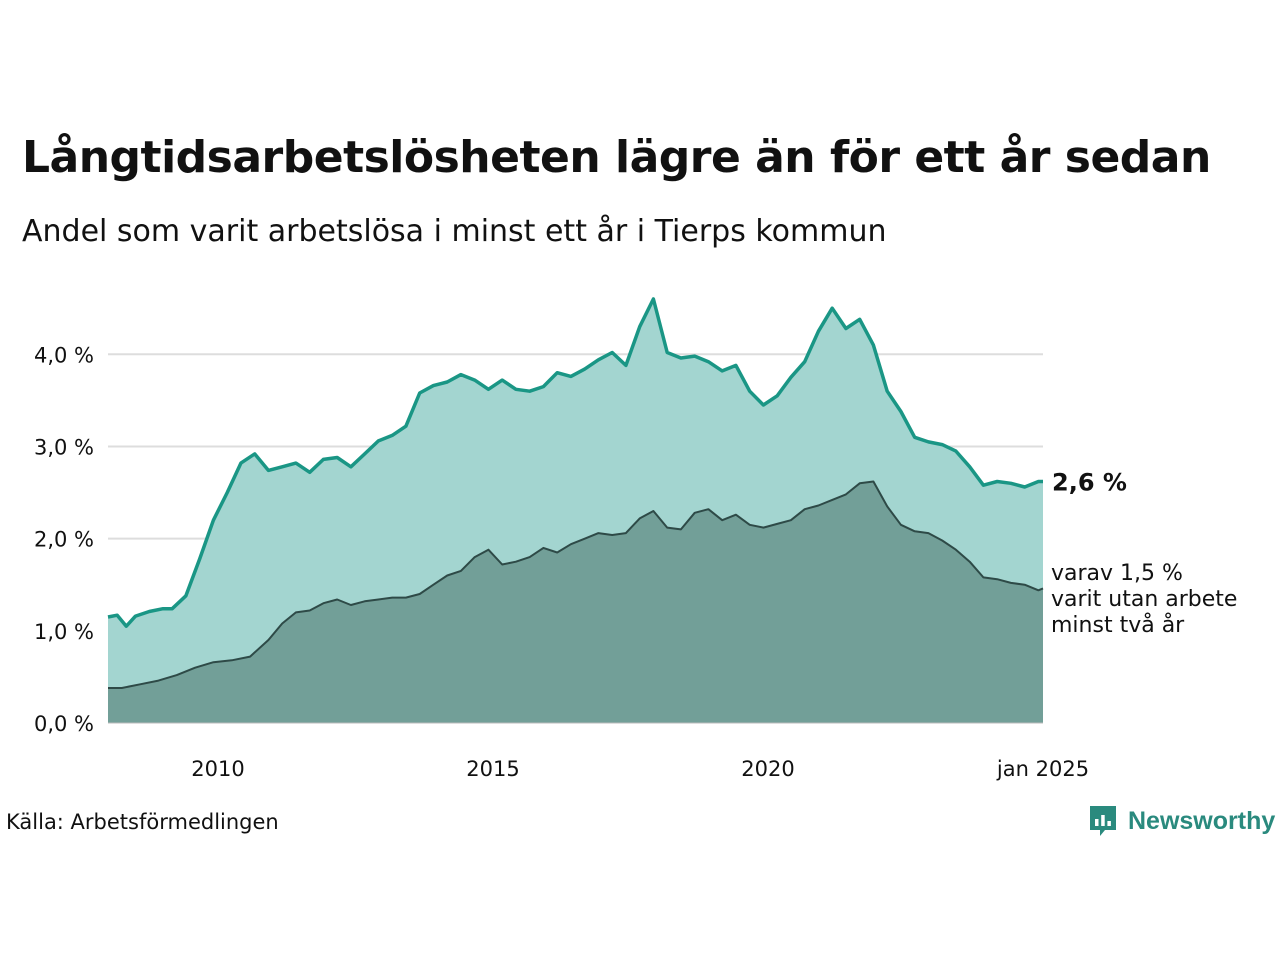 Image resolution: width=1280 pixels, height=960 pixels. Describe the element at coordinates (1118, 625) in the screenshot. I see `long-term-end-label: minst två år` at that location.